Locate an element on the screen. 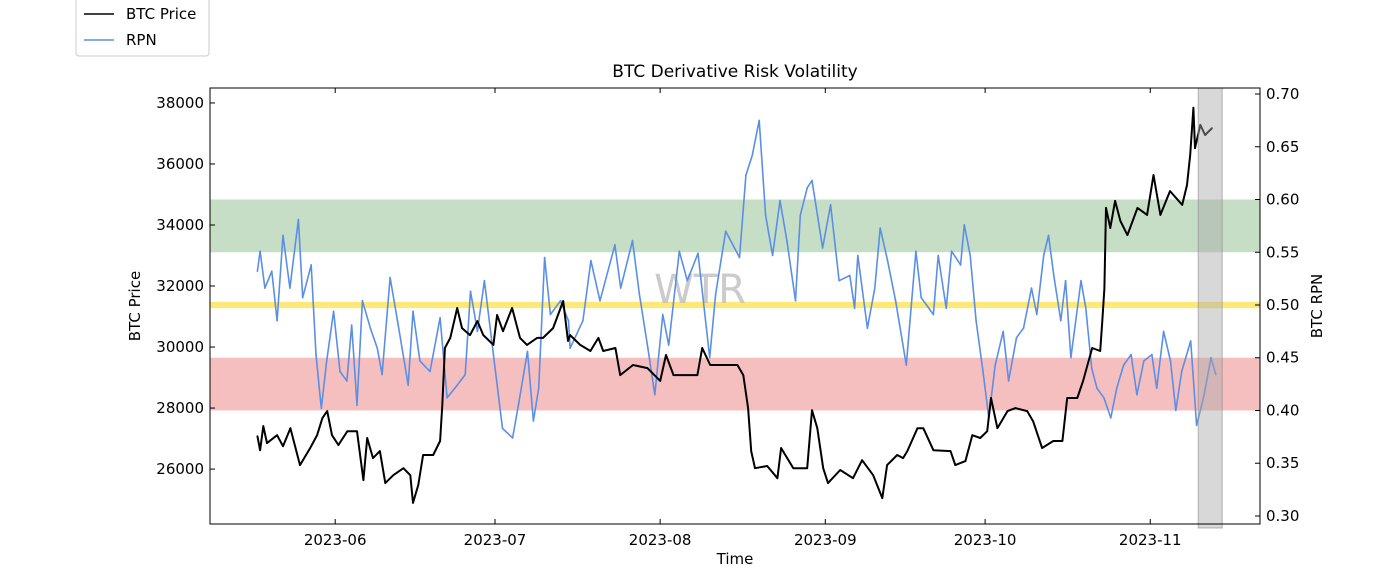 The height and width of the screenshot is (583, 1400). chart-title: BTC Derivative Risk Volatility is located at coordinates (734, 72).